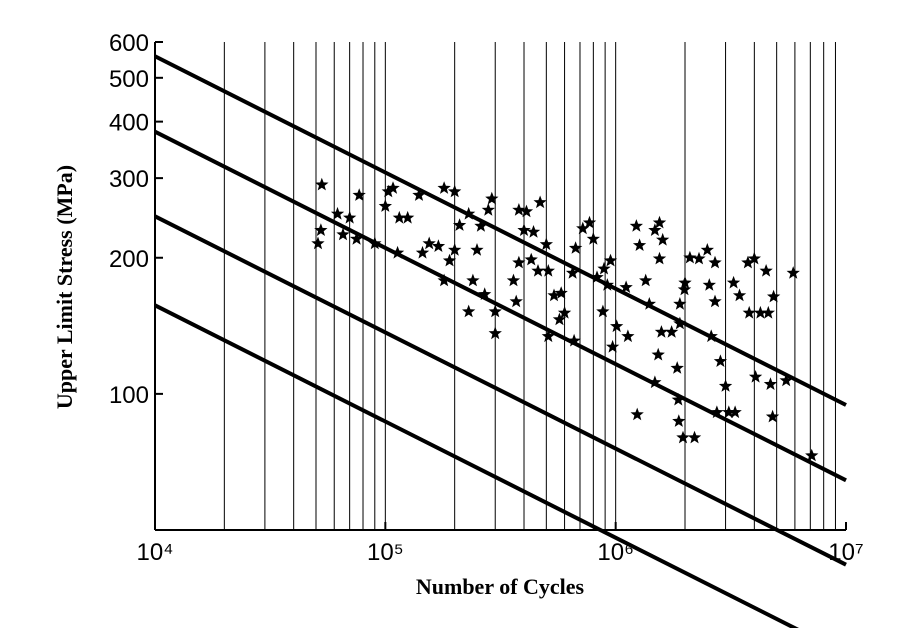 Image resolution: width=910 pixels, height=628 pixels. What do you see at coordinates (154, 552) in the screenshot?
I see `x-tick-label: 10⁴` at bounding box center [154, 552].